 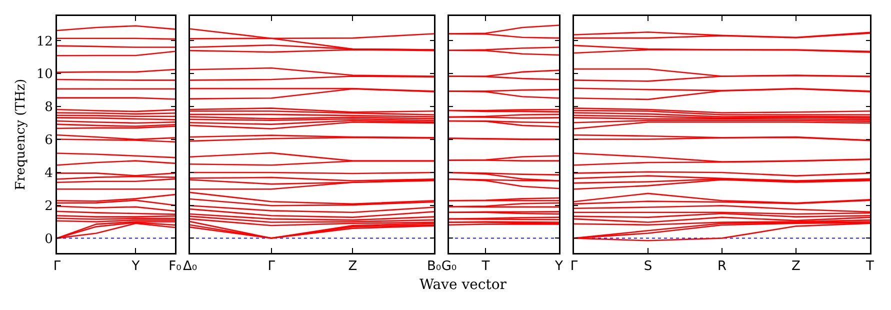 What do you see at coordinates (48, 206) in the screenshot?
I see `y-tick-label: 2` at bounding box center [48, 206].